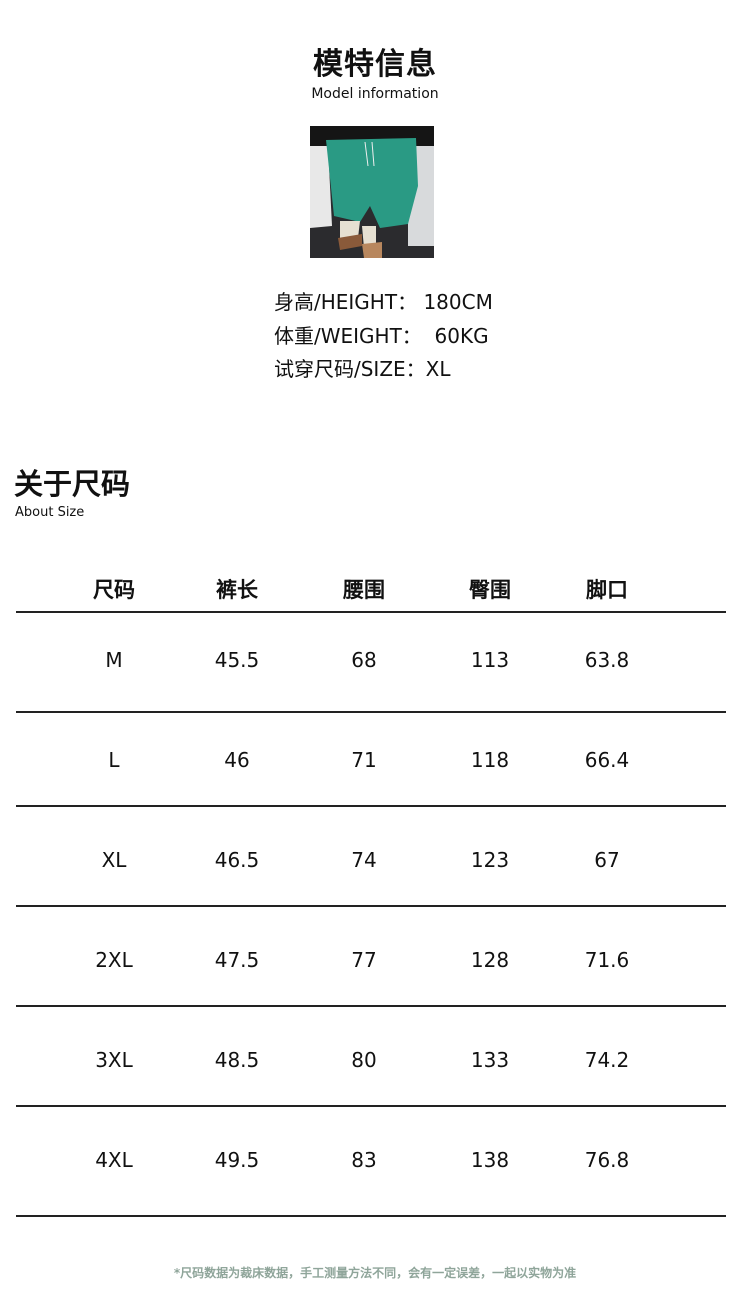 Image resolution: width=750 pixels, height=1315 pixels. I want to click on table-cell: 3XL, so click(114, 1060).